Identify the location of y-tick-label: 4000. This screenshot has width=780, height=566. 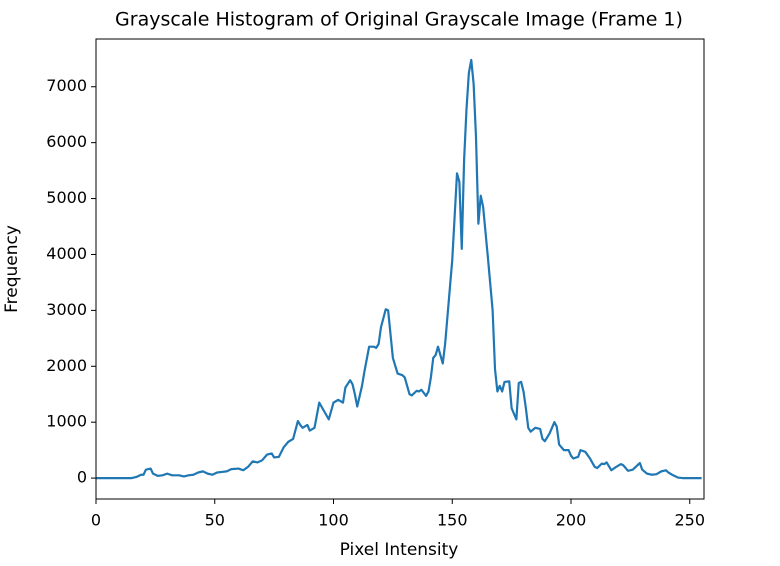
(66, 253).